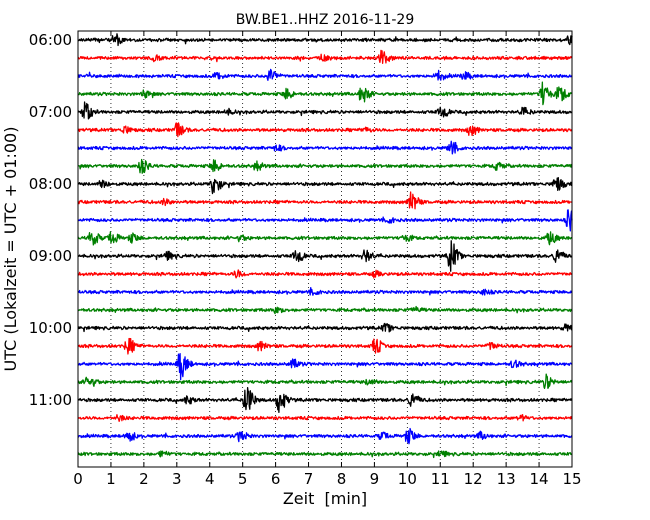 This screenshot has width=650, height=520. I want to click on x-tick-label-8: 8, so click(342, 479).